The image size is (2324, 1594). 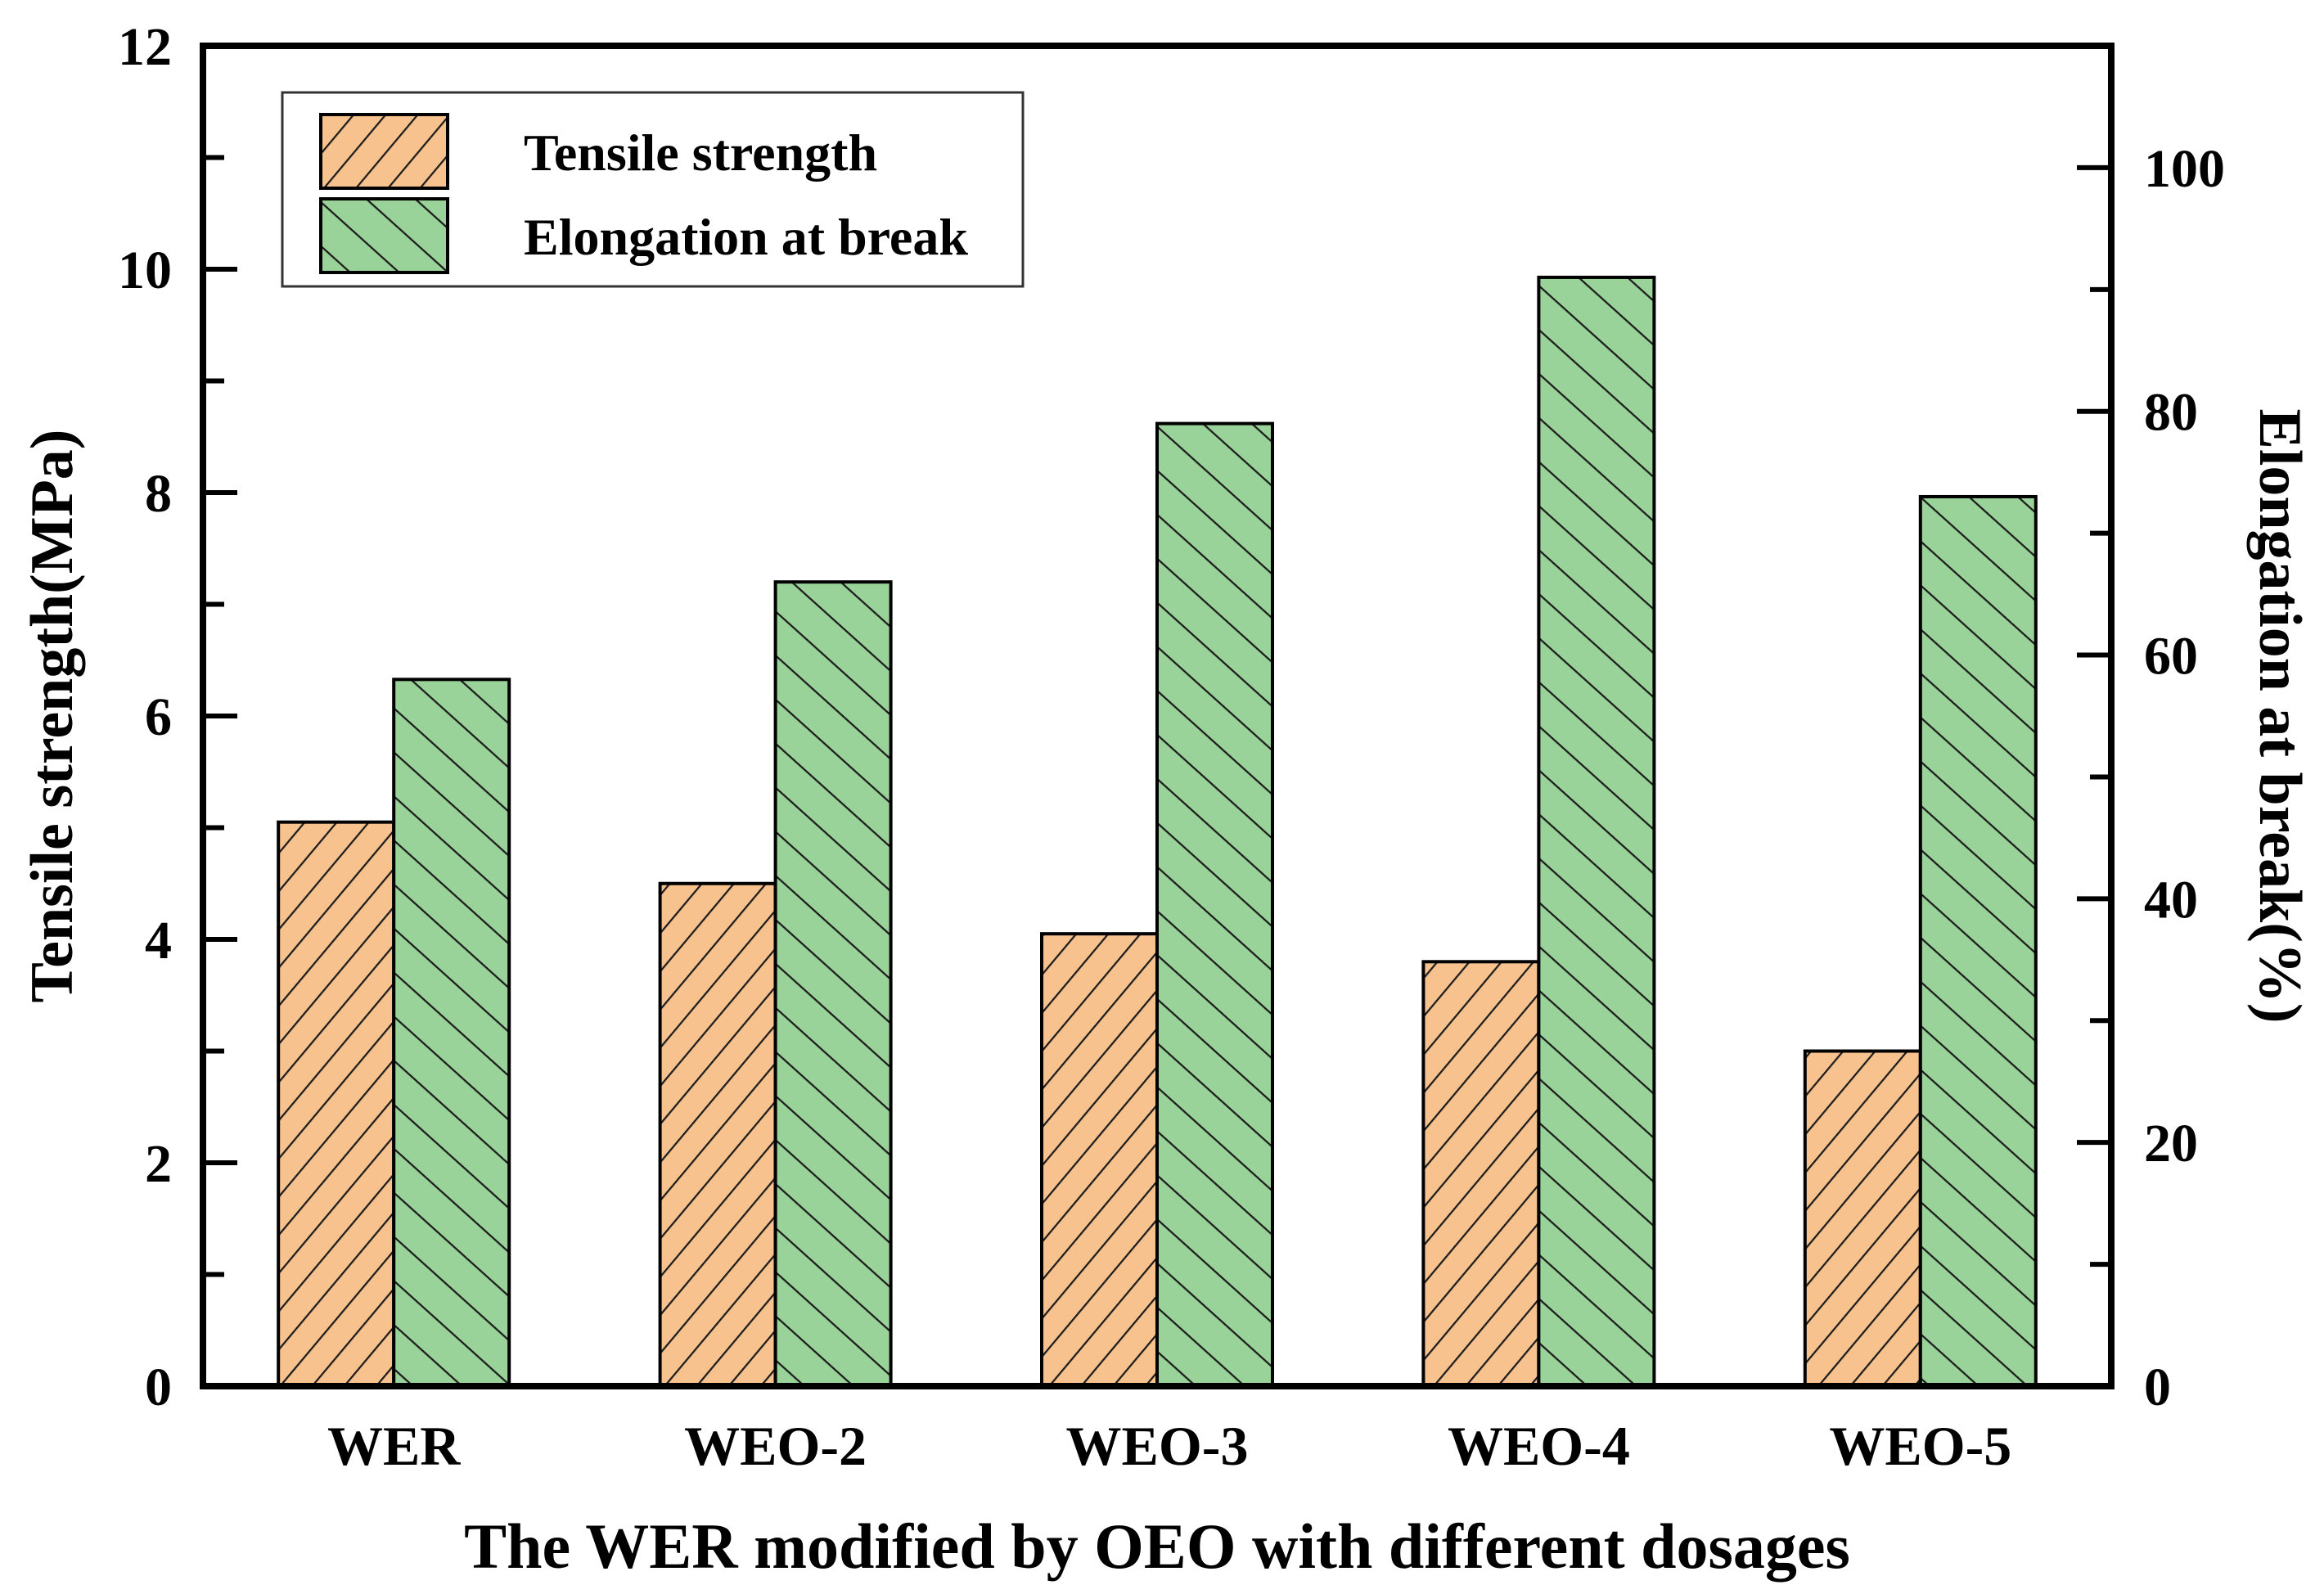 What do you see at coordinates (145, 47) in the screenshot?
I see `left-axis-tick-label-12: 12` at bounding box center [145, 47].